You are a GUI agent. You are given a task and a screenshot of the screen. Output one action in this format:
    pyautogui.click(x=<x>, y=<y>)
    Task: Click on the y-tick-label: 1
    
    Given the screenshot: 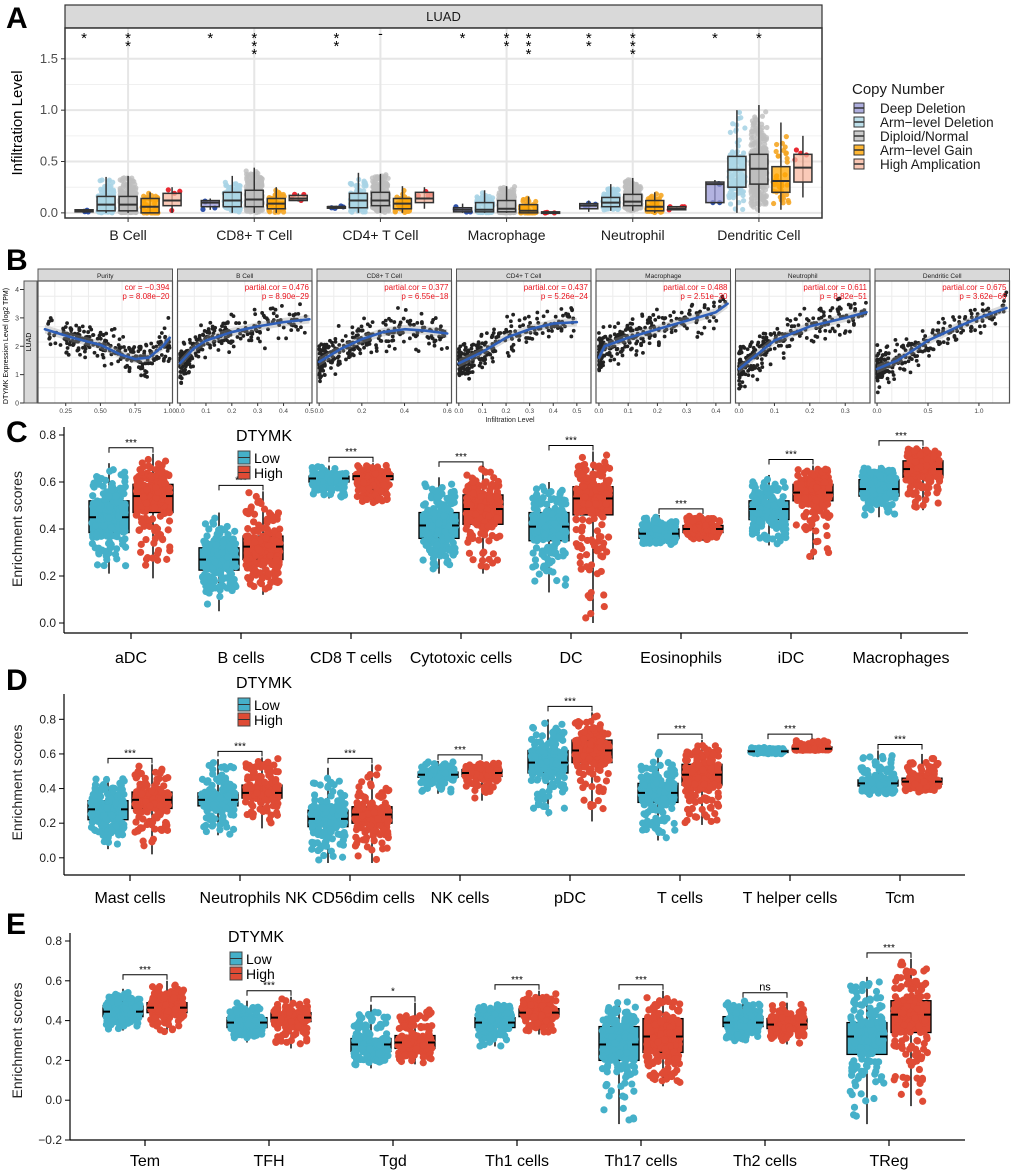 What is the action you would take?
    pyautogui.click(x=17, y=375)
    